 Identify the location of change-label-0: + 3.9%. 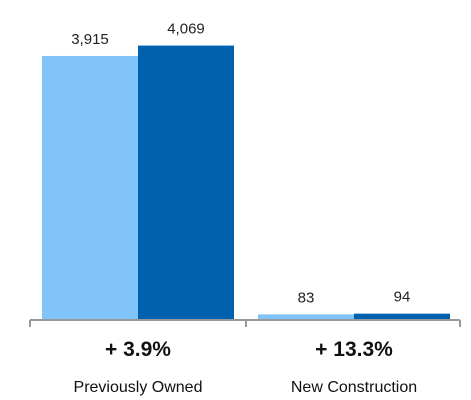
(138, 349).